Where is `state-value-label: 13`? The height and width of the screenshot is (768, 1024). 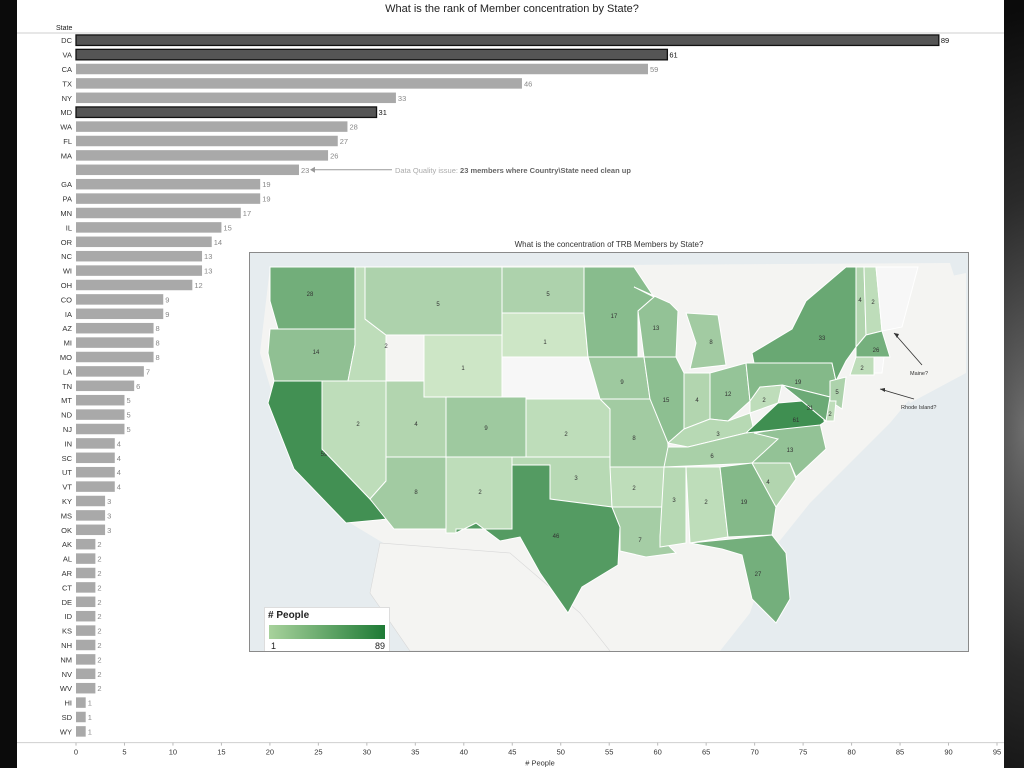 state-value-label: 13 is located at coordinates (790, 451).